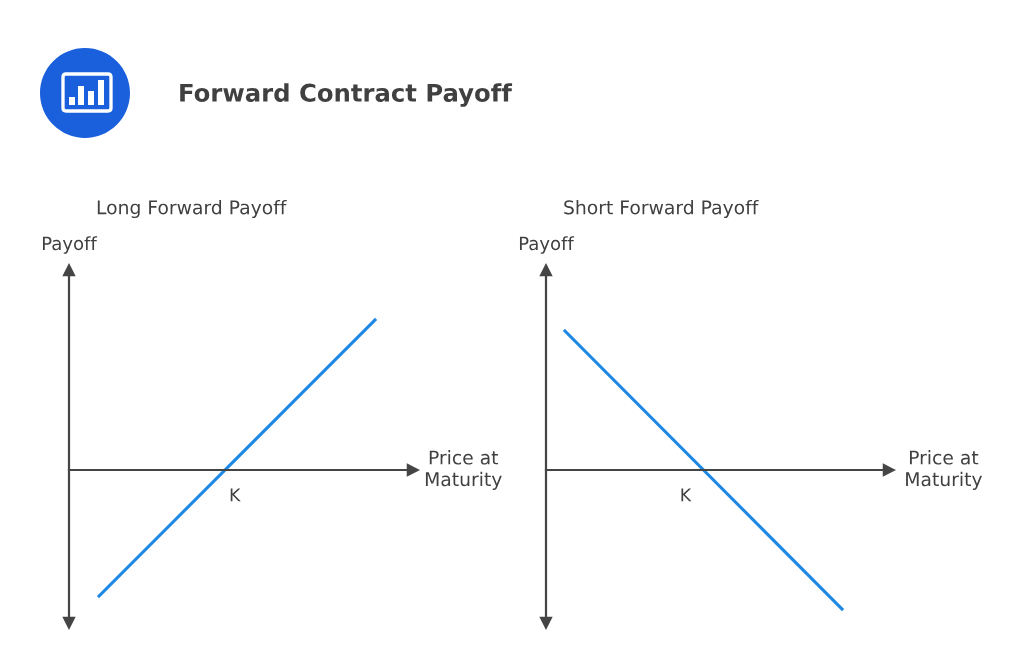 This screenshot has width=1024, height=652. I want to click on text: Forward Contract Payoff, so click(346, 95).